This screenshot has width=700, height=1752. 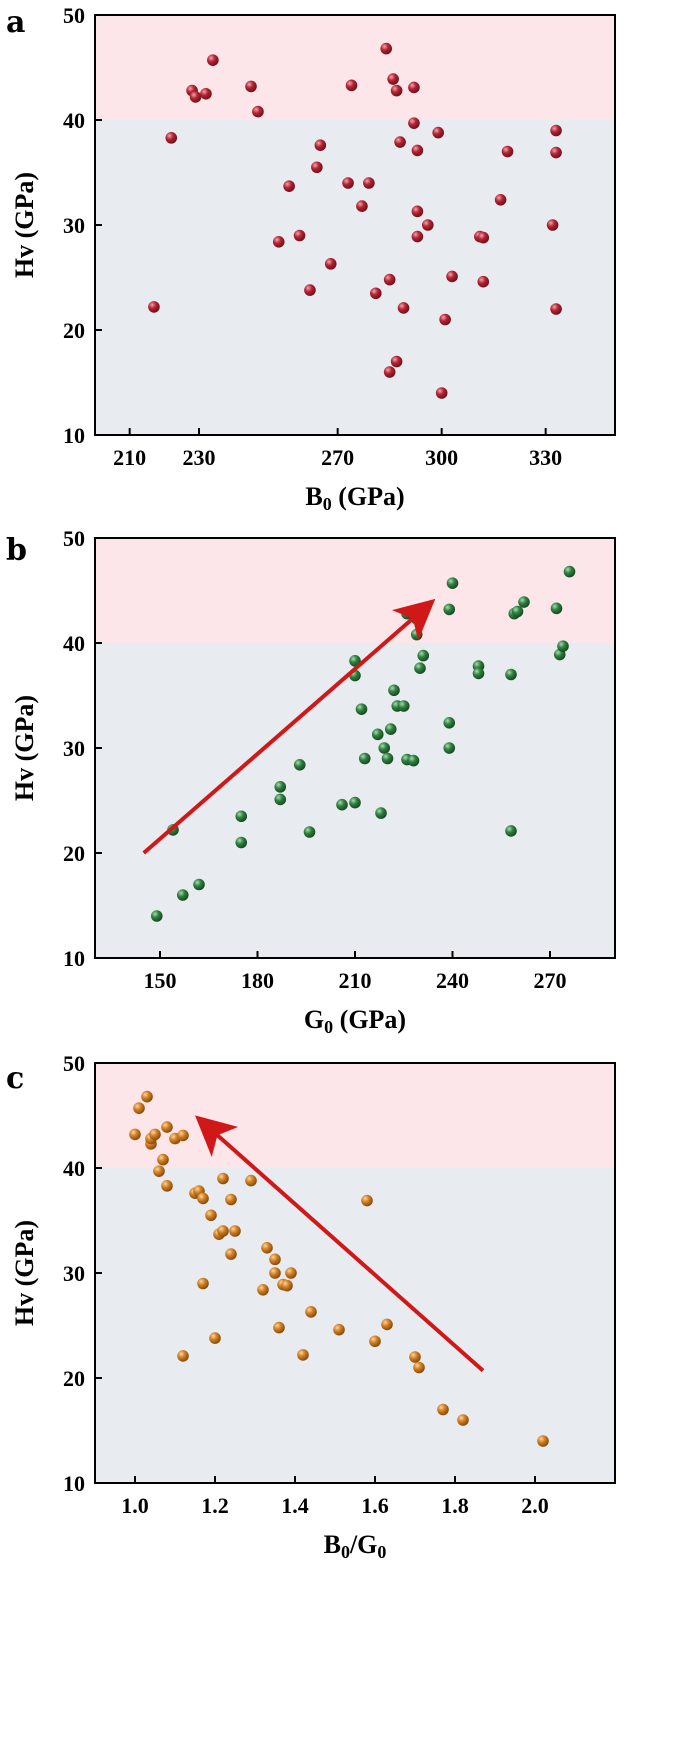 I want to click on y-tick-label: 50, so click(x=74, y=15).